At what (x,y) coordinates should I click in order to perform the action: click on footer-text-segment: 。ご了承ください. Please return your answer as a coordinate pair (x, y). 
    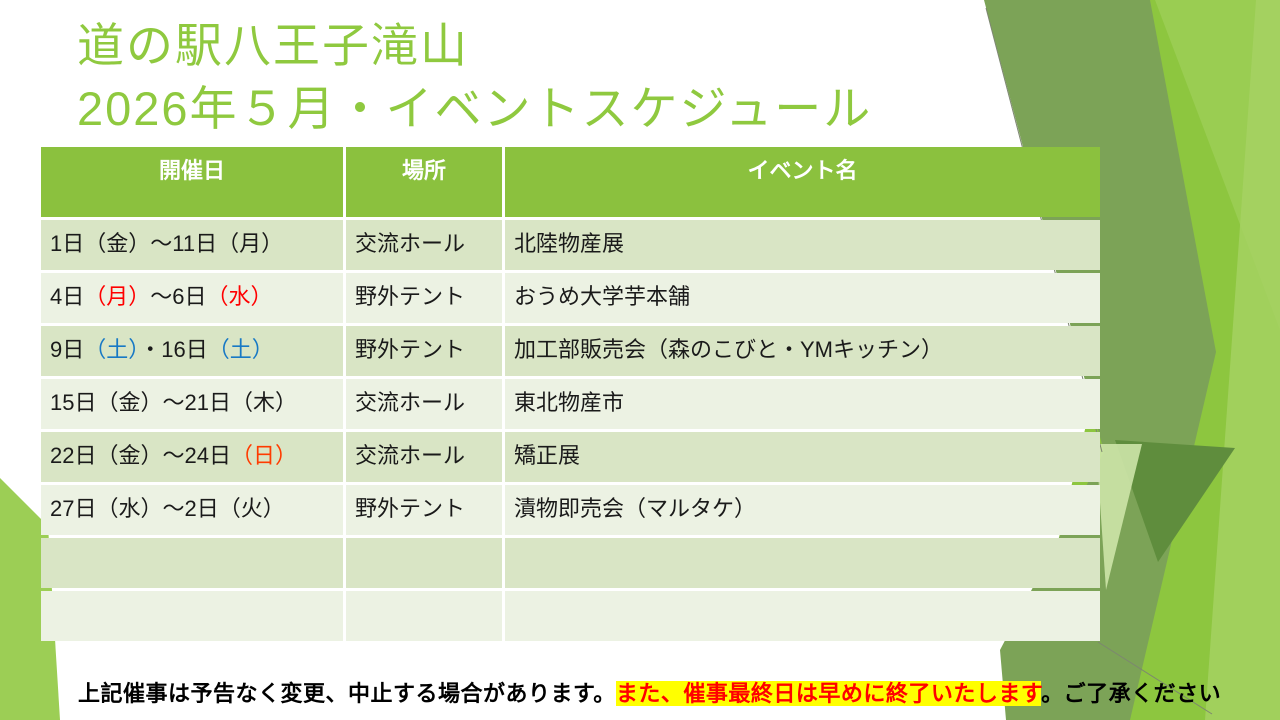
    Looking at the image, I should click on (1131, 693).